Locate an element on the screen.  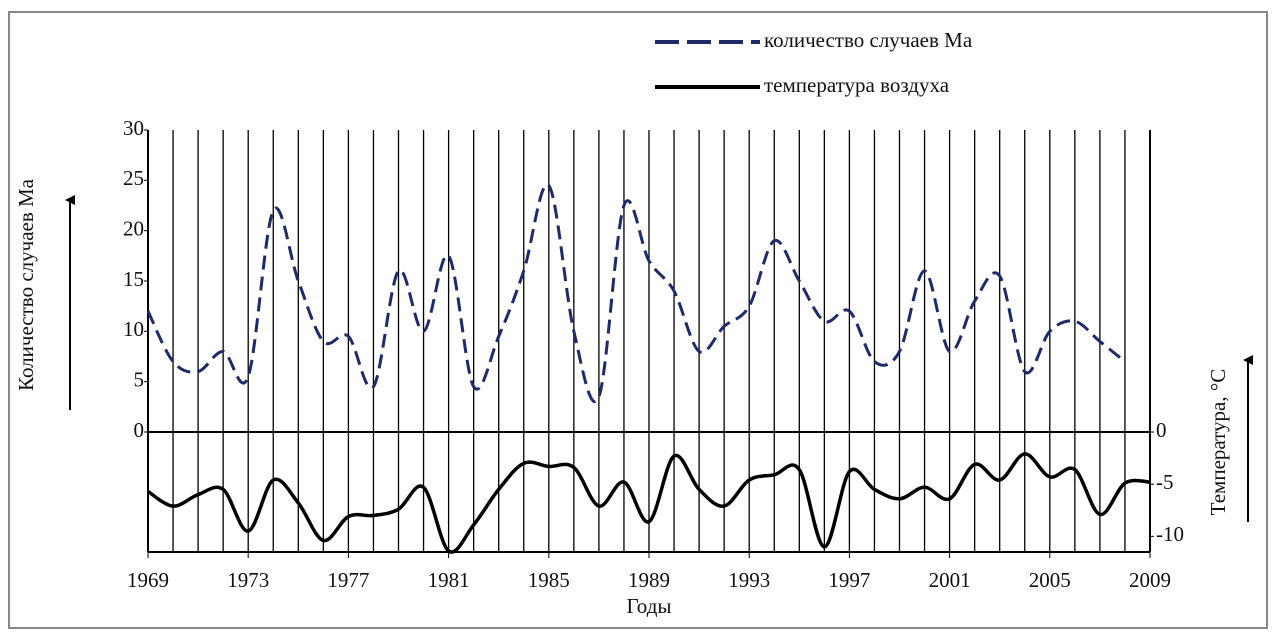
y2-tick-label: -10 is located at coordinates (1170, 534).